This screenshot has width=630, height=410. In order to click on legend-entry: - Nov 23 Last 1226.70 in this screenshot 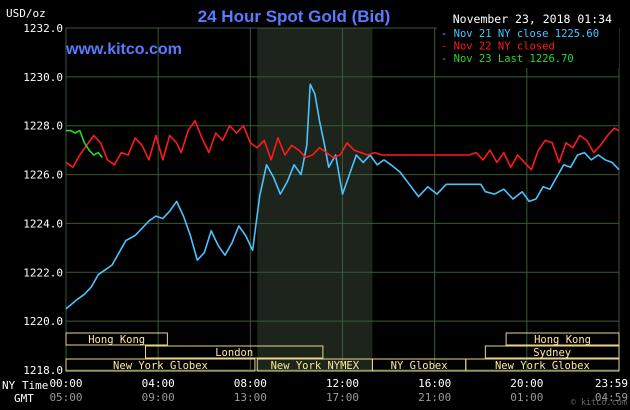, I will do `click(507, 59)`.